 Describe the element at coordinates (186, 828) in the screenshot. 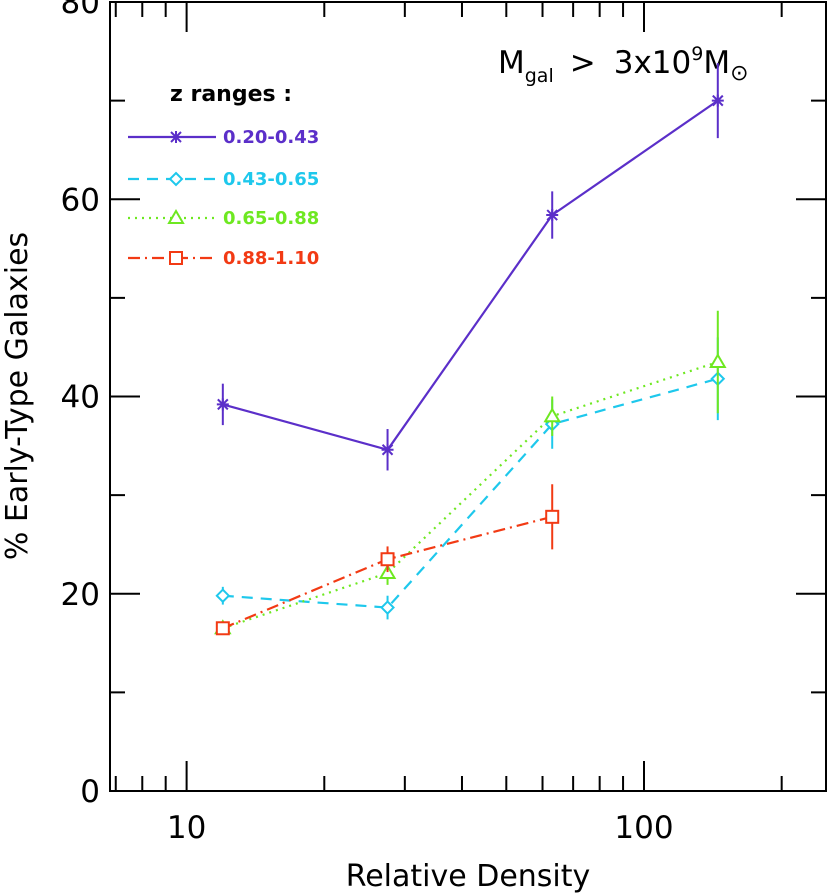

I see `x-tick-label: 10` at that location.